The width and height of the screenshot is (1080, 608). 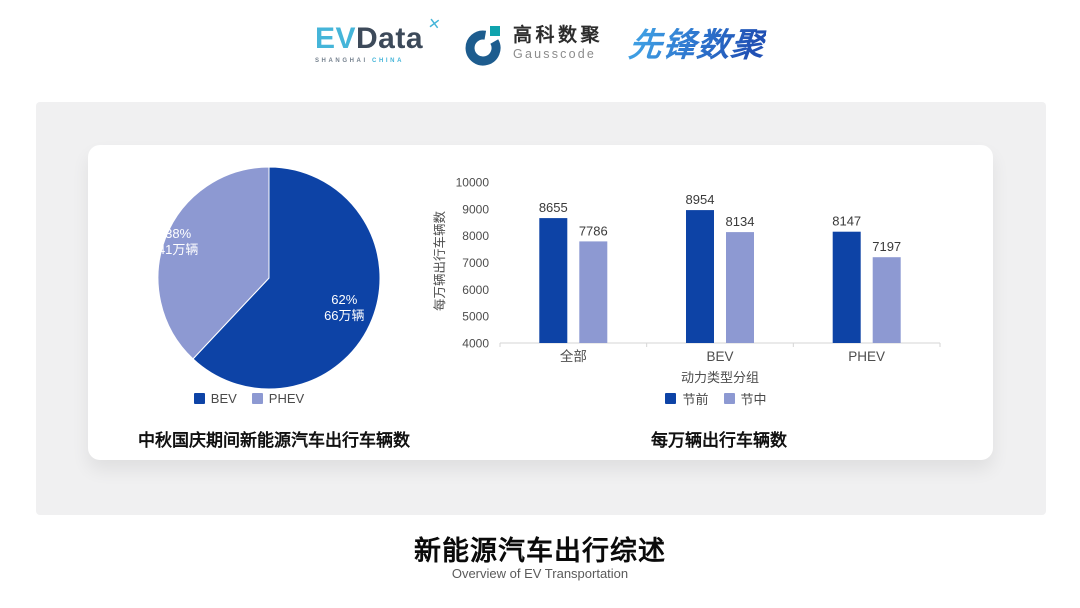 I want to click on page-subtitle: Overview of EV Transportation, so click(x=540, y=573).